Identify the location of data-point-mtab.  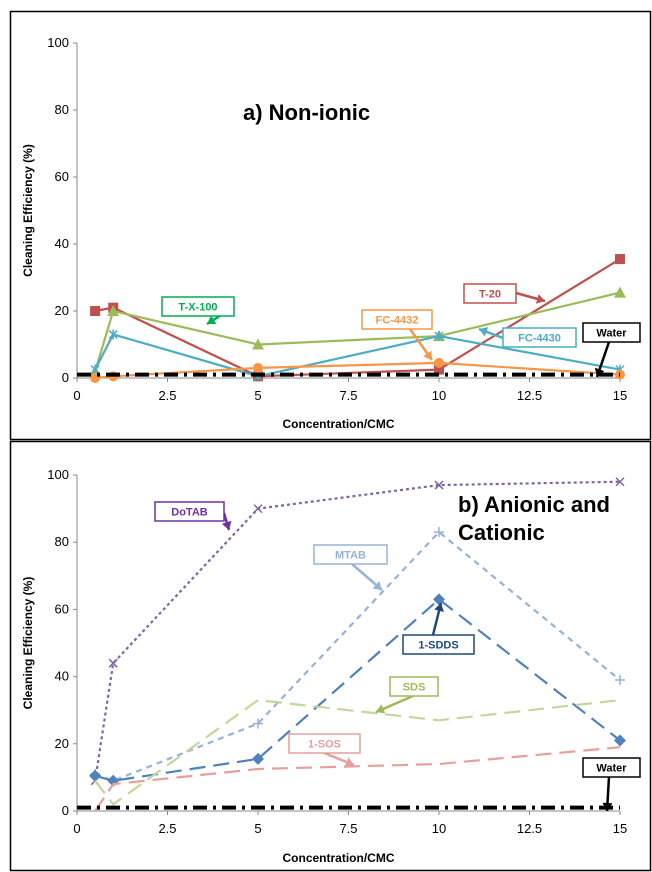
(620, 680).